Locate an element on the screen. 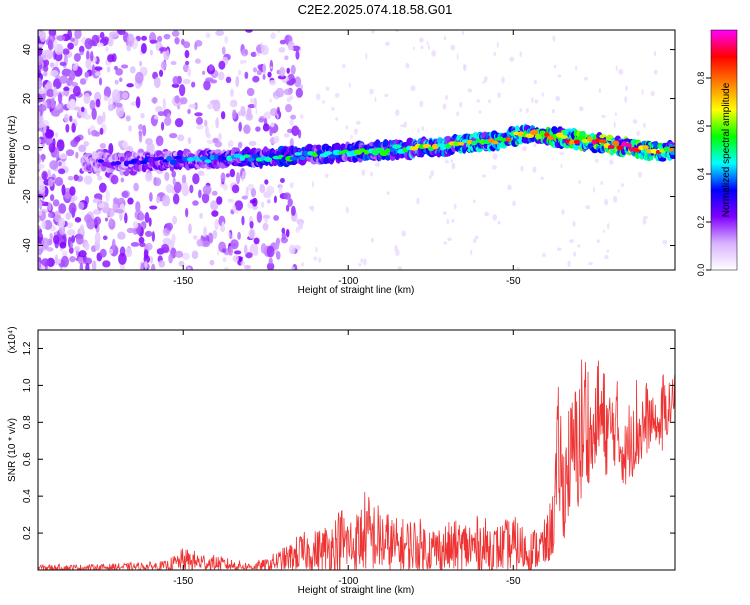 The image size is (750, 605). y-tick-label: 0.8 is located at coordinates (27, 422).